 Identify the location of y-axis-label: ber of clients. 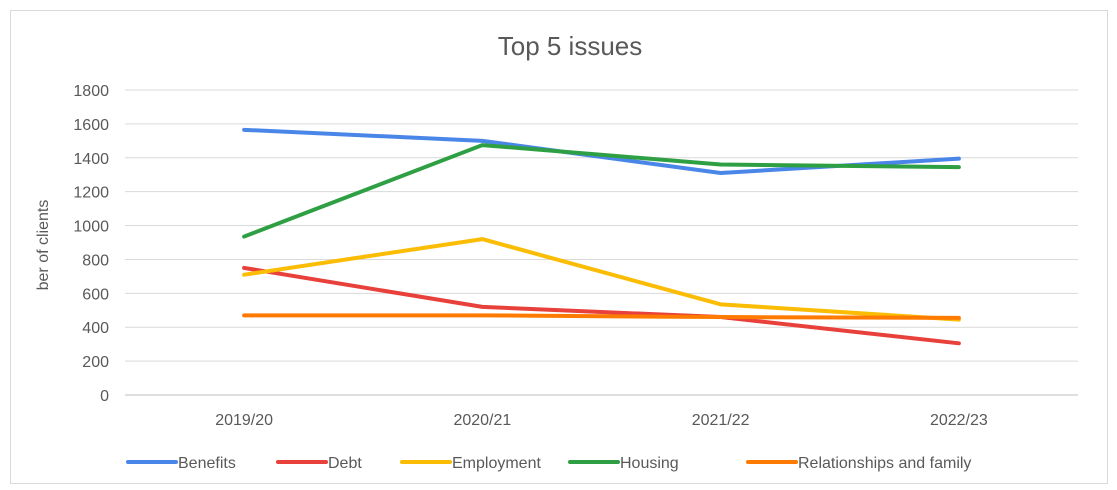
(43, 245).